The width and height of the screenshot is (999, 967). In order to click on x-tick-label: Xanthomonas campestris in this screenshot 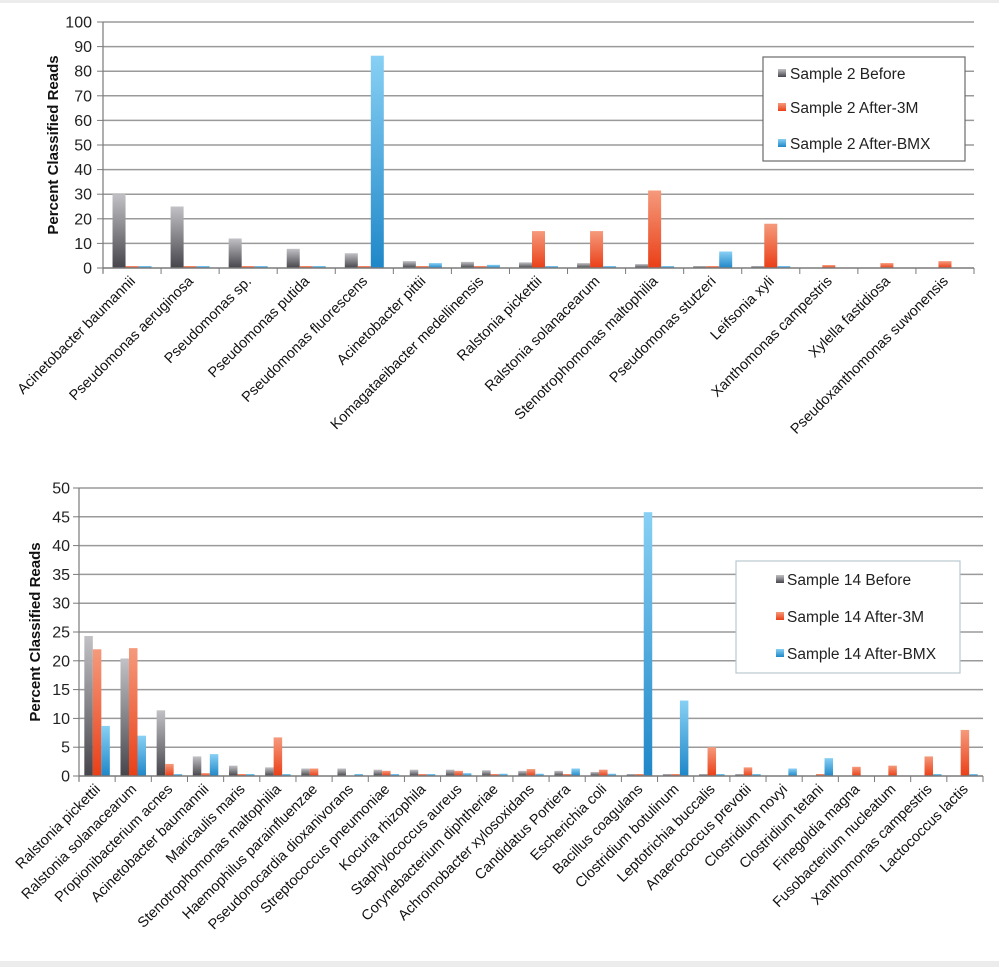, I will do `click(772, 337)`.